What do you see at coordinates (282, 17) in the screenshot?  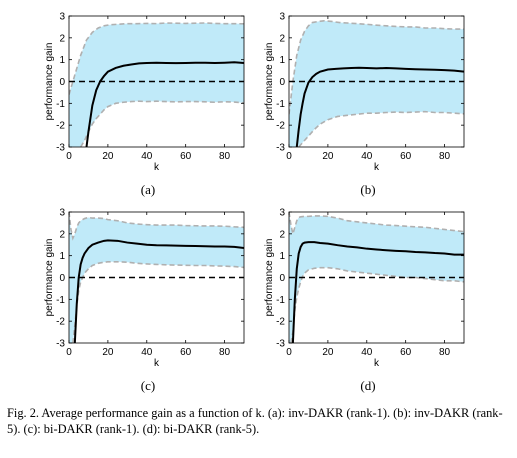 I see `y-tick-label-b: 3` at bounding box center [282, 17].